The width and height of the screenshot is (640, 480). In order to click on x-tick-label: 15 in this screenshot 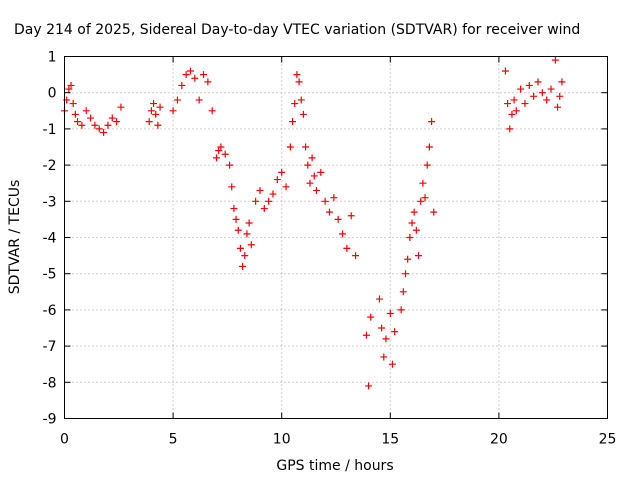, I will do `click(390, 440)`.